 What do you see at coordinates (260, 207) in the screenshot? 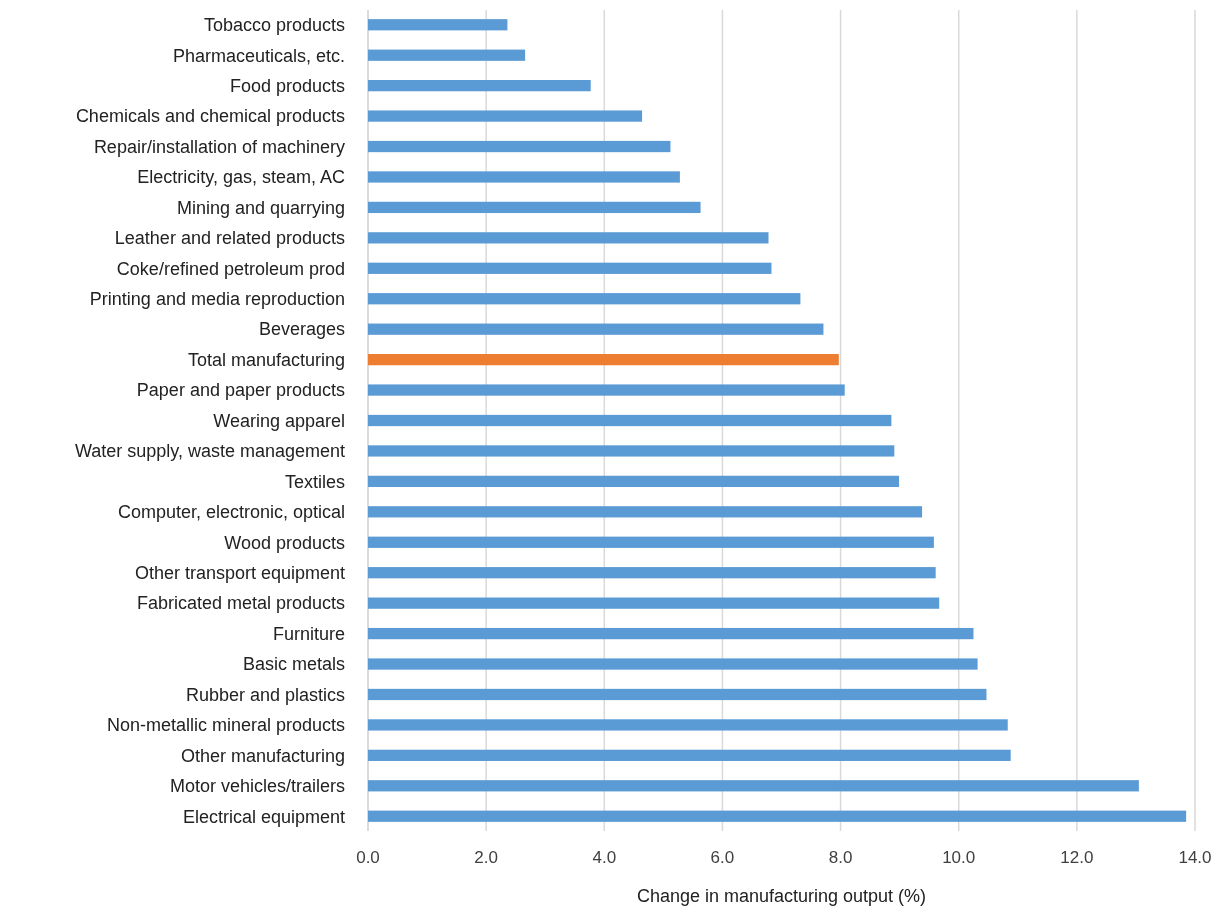
I see `y-tick-label: Mining and quarrying` at bounding box center [260, 207].